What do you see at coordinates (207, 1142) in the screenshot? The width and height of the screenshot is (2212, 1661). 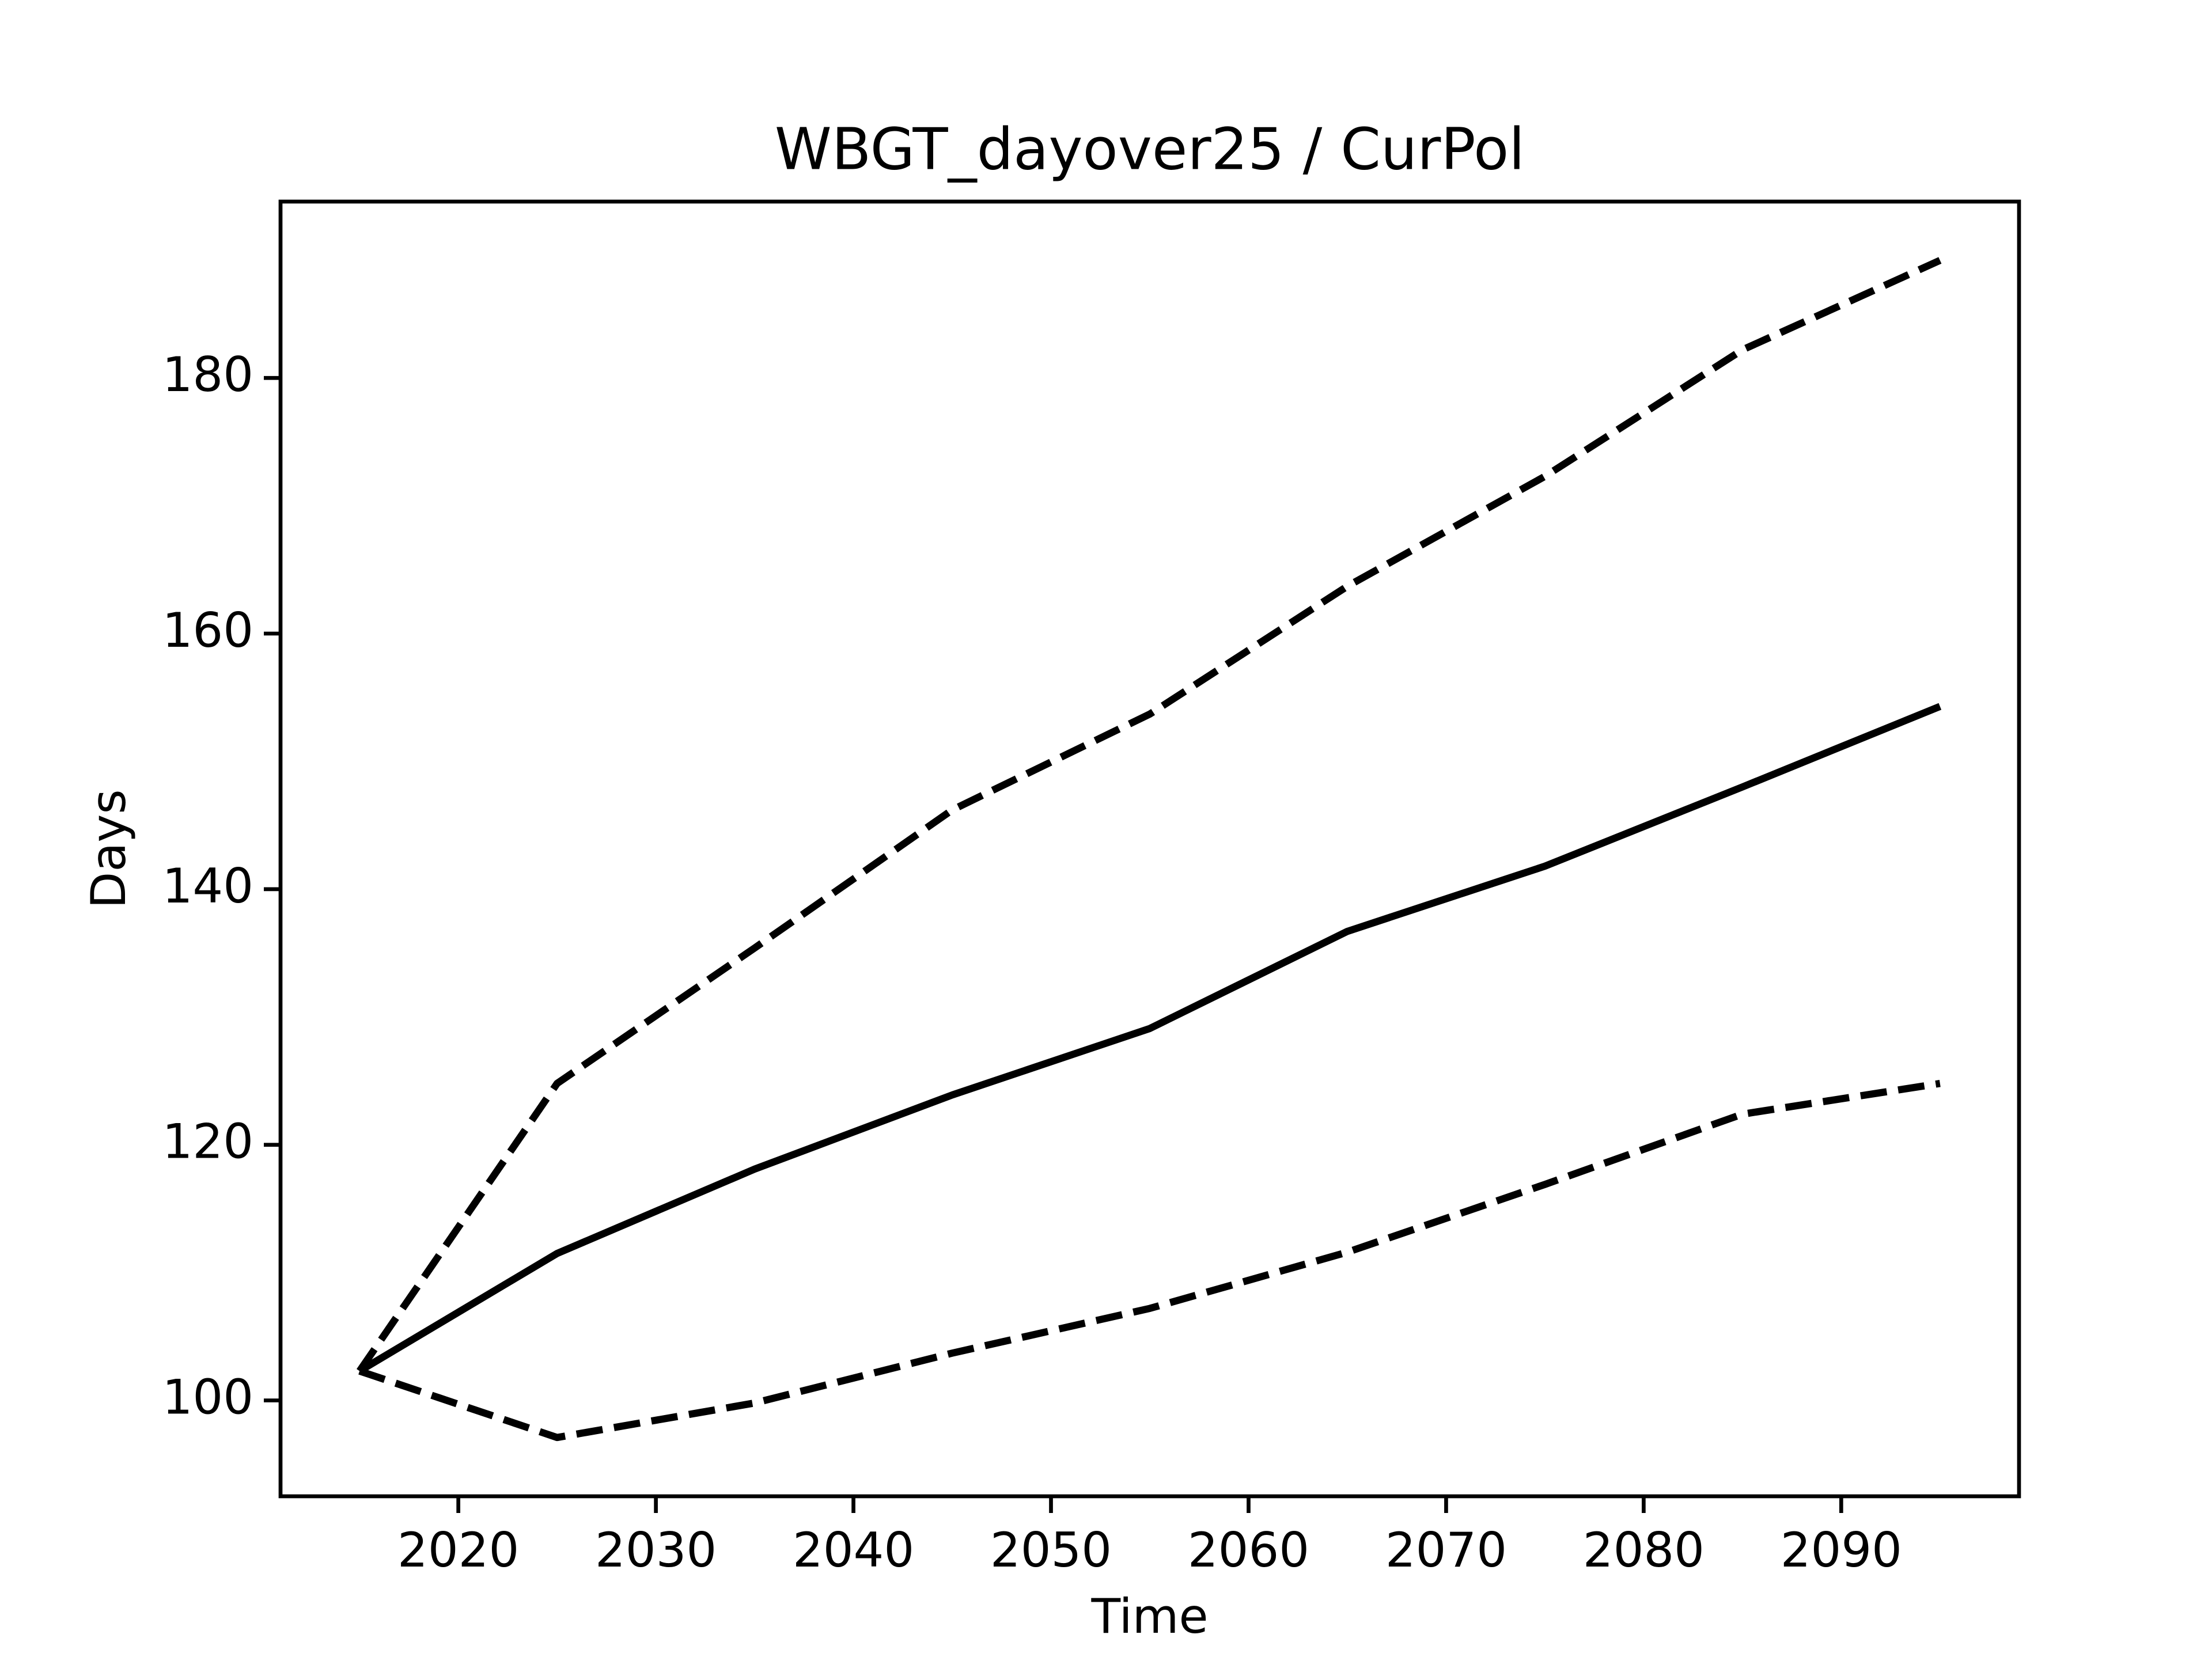 I see `y-tick-label: 120` at bounding box center [207, 1142].